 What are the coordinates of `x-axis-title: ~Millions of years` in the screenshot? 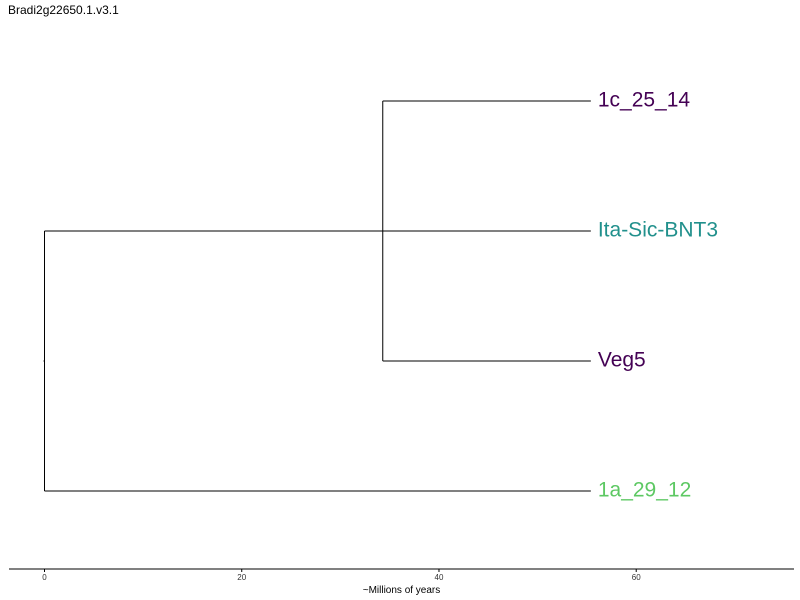 It's located at (402, 590).